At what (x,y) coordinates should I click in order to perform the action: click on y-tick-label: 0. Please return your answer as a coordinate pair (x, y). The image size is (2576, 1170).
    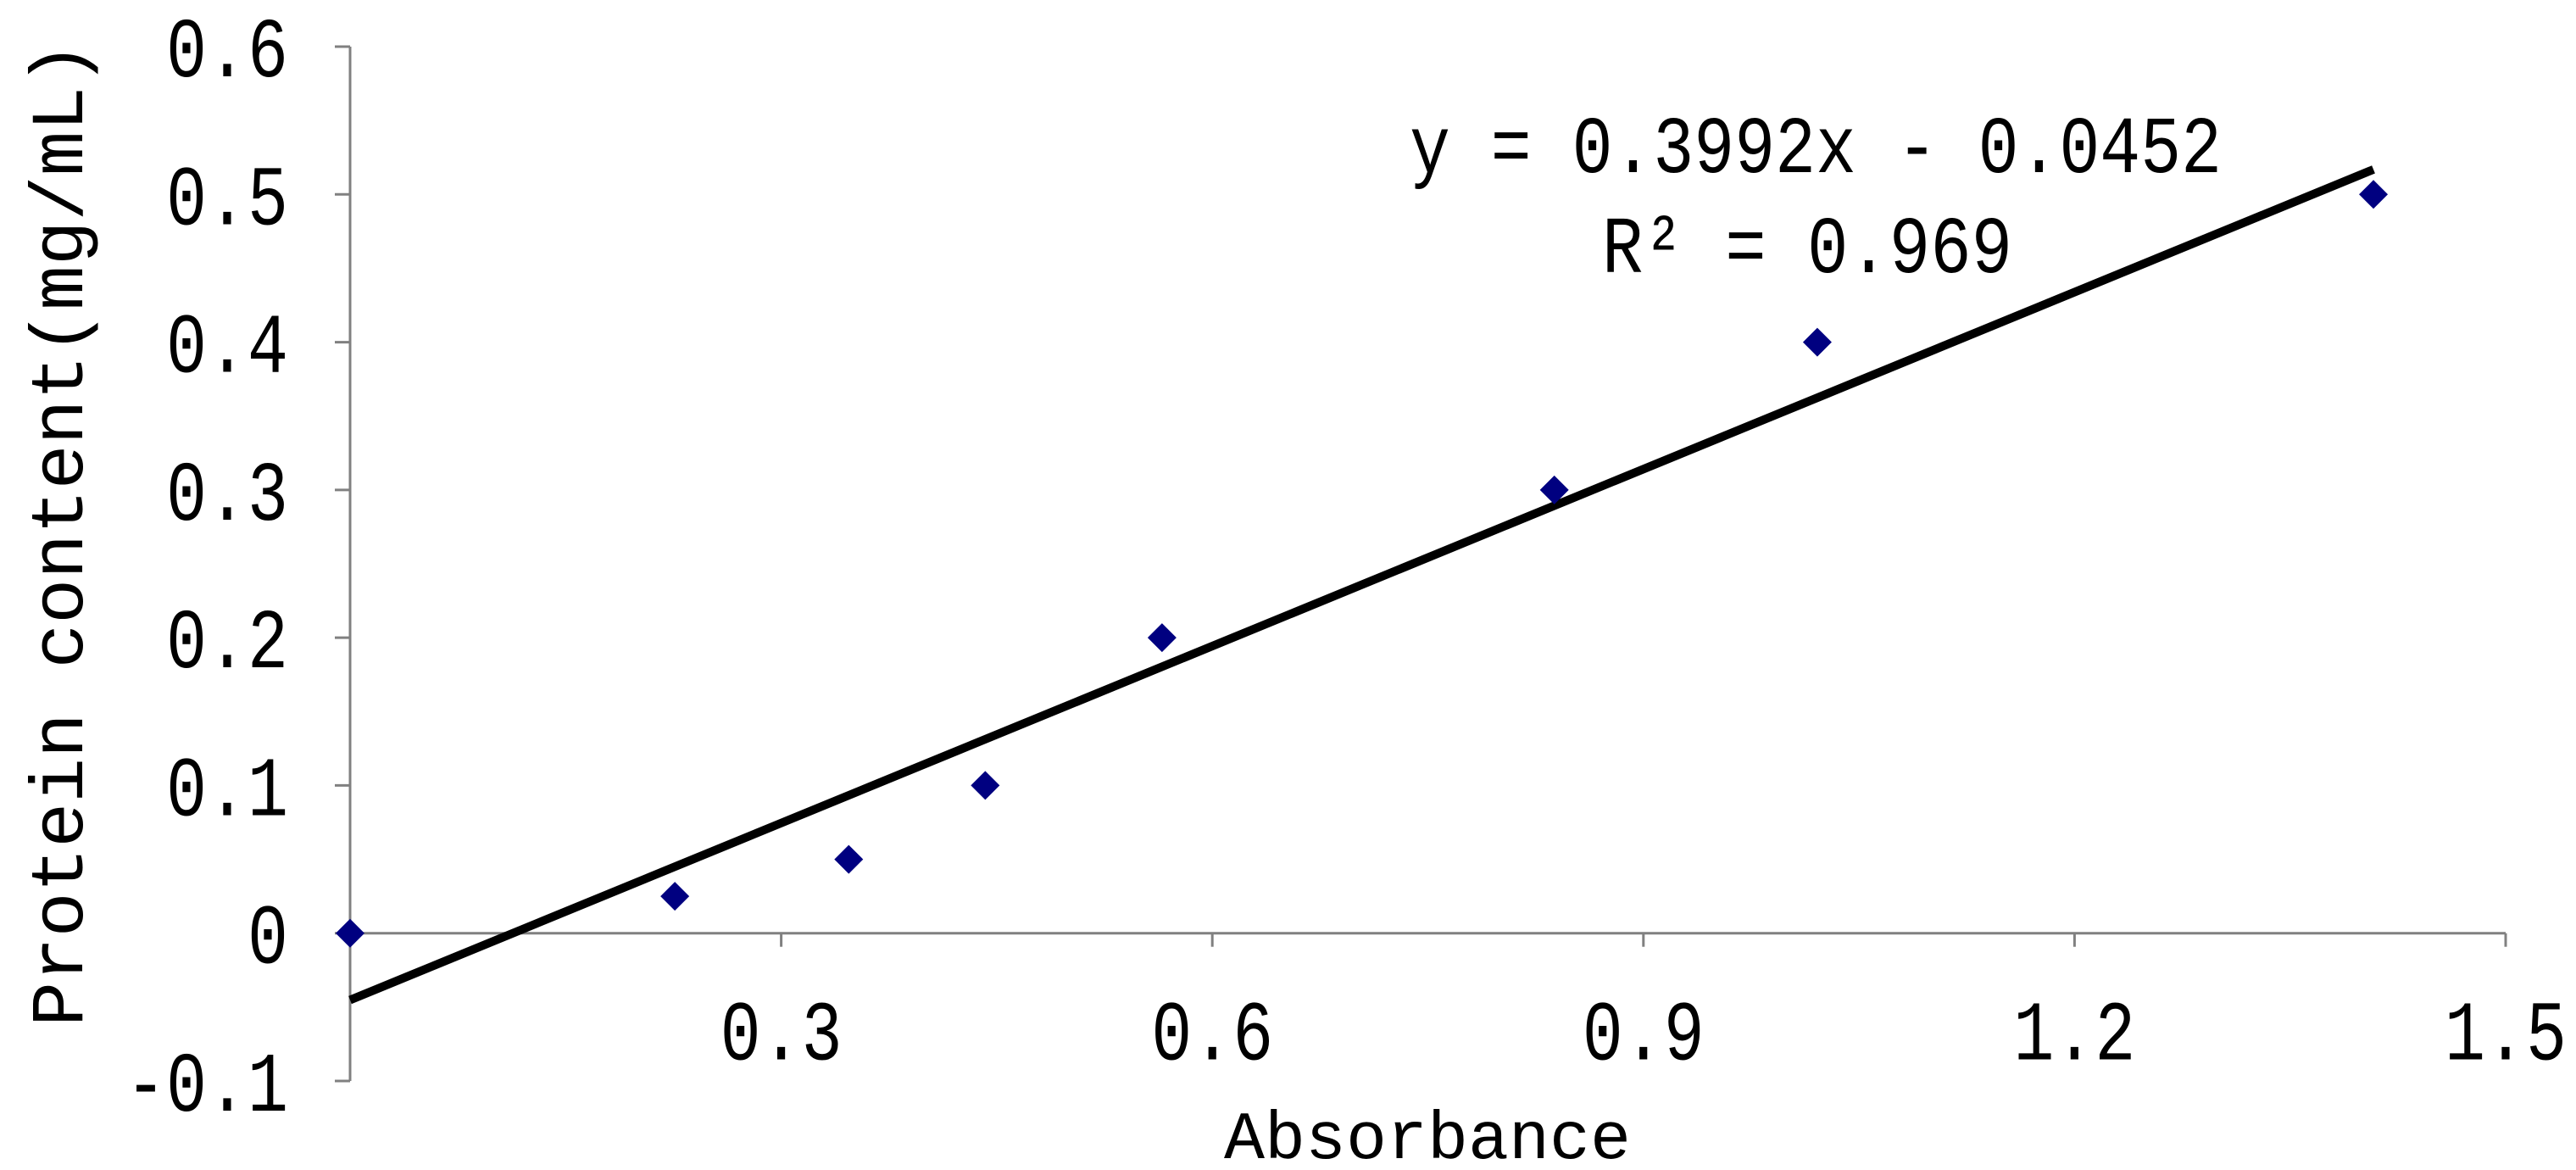
    Looking at the image, I should click on (268, 941).